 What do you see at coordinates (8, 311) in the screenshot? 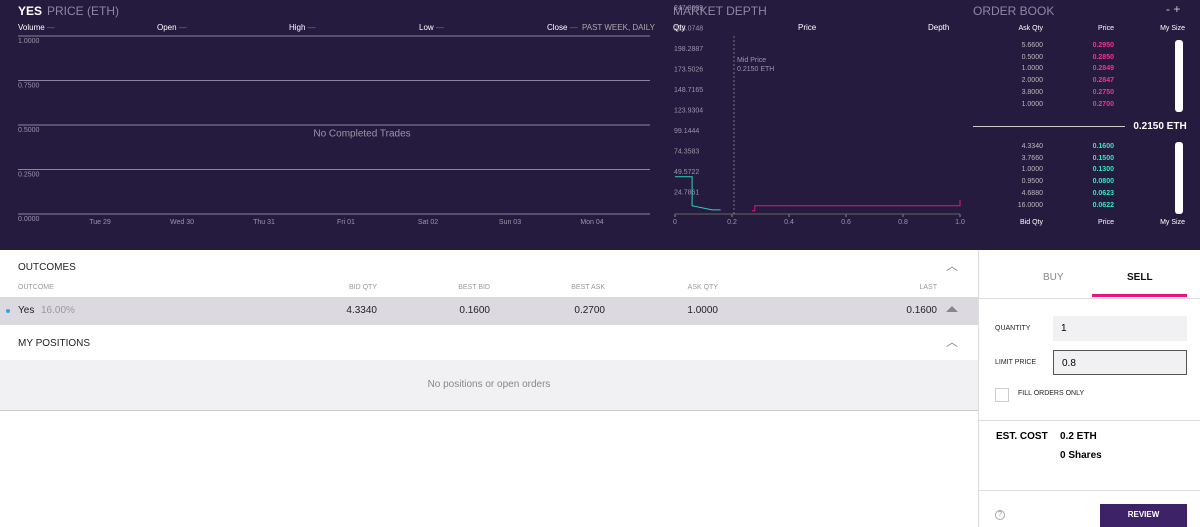
I see `selected-dot` at bounding box center [8, 311].